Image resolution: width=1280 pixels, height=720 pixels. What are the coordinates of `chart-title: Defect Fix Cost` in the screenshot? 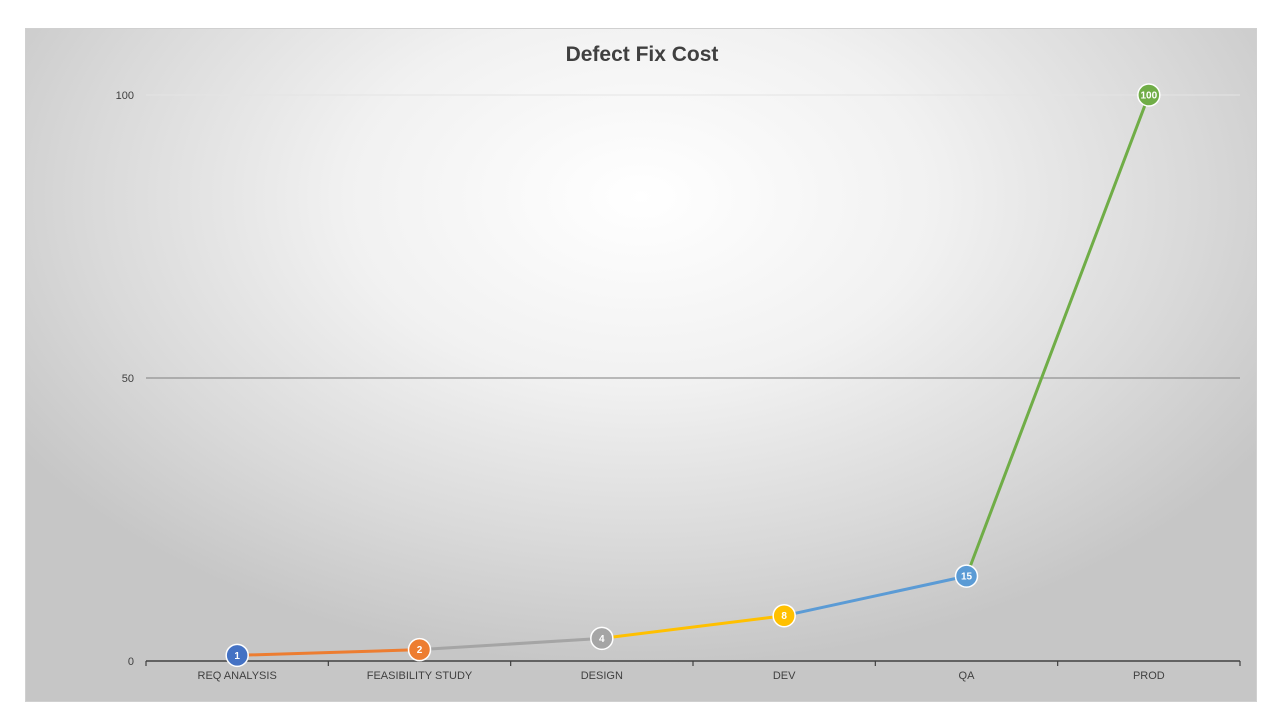 It's located at (642, 54).